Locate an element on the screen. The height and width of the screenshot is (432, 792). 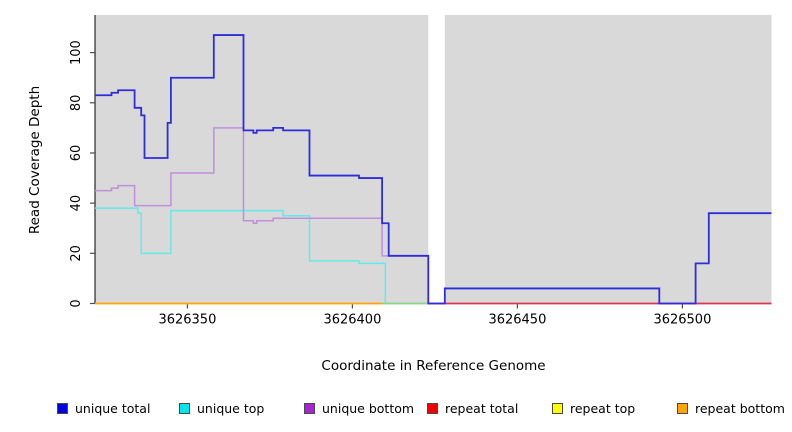
legend-item-repeat-total: repeat total is located at coordinates (472, 408).